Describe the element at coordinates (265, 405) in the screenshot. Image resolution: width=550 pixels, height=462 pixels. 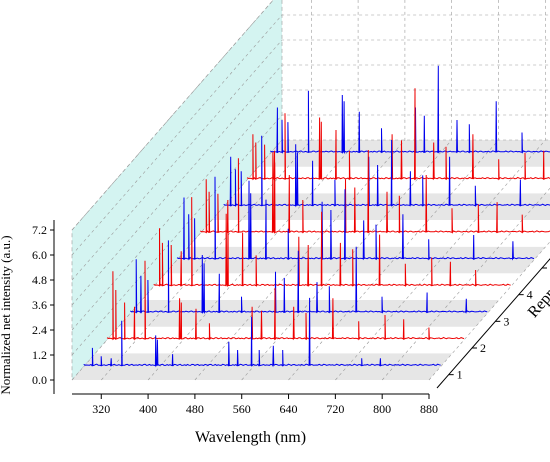
I see `x-axis-ticks: 320 400 480 560 640 720 800 880` at that location.